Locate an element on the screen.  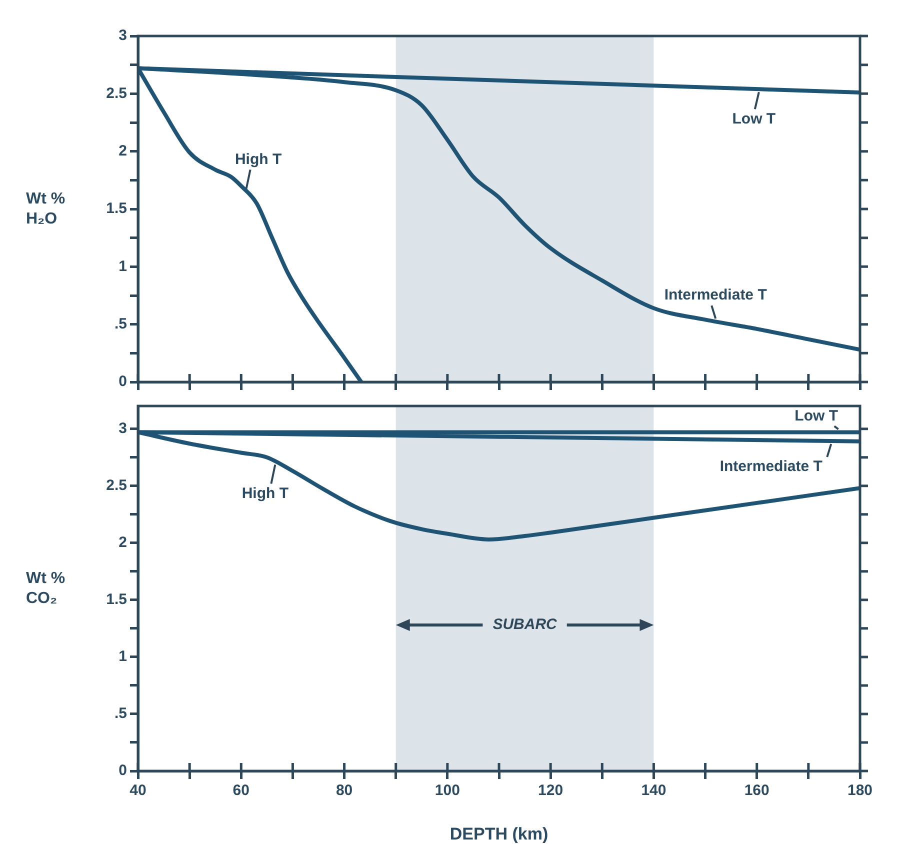
x-tick-label: 120 is located at coordinates (551, 791).